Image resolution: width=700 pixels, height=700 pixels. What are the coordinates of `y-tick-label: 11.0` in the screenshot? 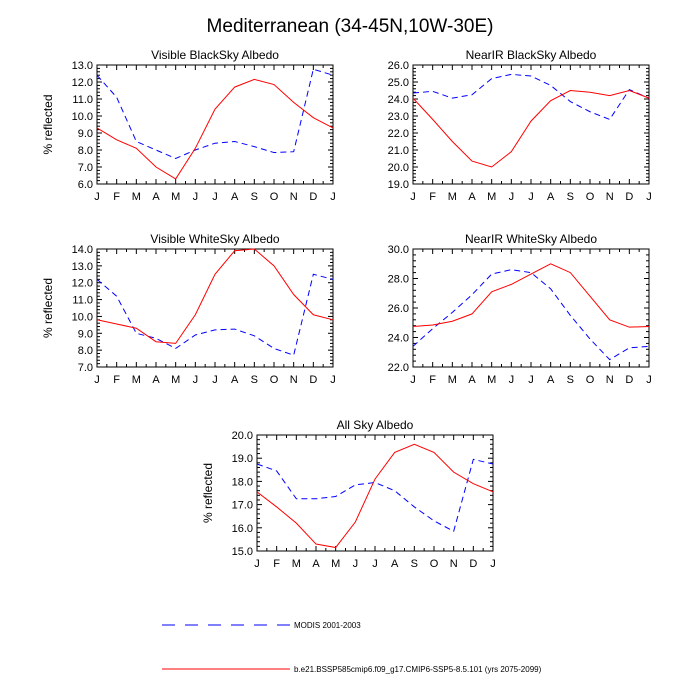 It's located at (82, 100).